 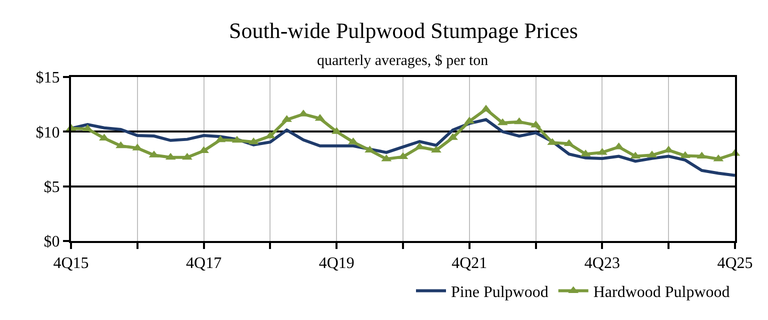 What do you see at coordinates (336, 263) in the screenshot?
I see `x-tick-label: 4Q19` at bounding box center [336, 263].